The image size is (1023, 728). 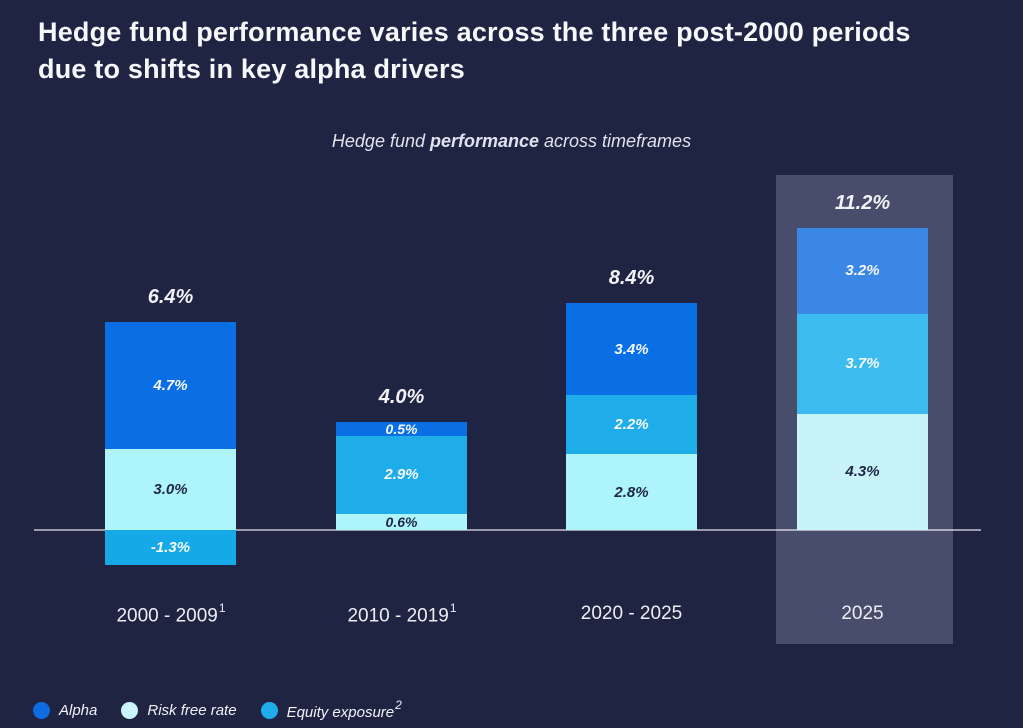 I want to click on bar-segment-equity-exposure: 2.2%, so click(x=631, y=425).